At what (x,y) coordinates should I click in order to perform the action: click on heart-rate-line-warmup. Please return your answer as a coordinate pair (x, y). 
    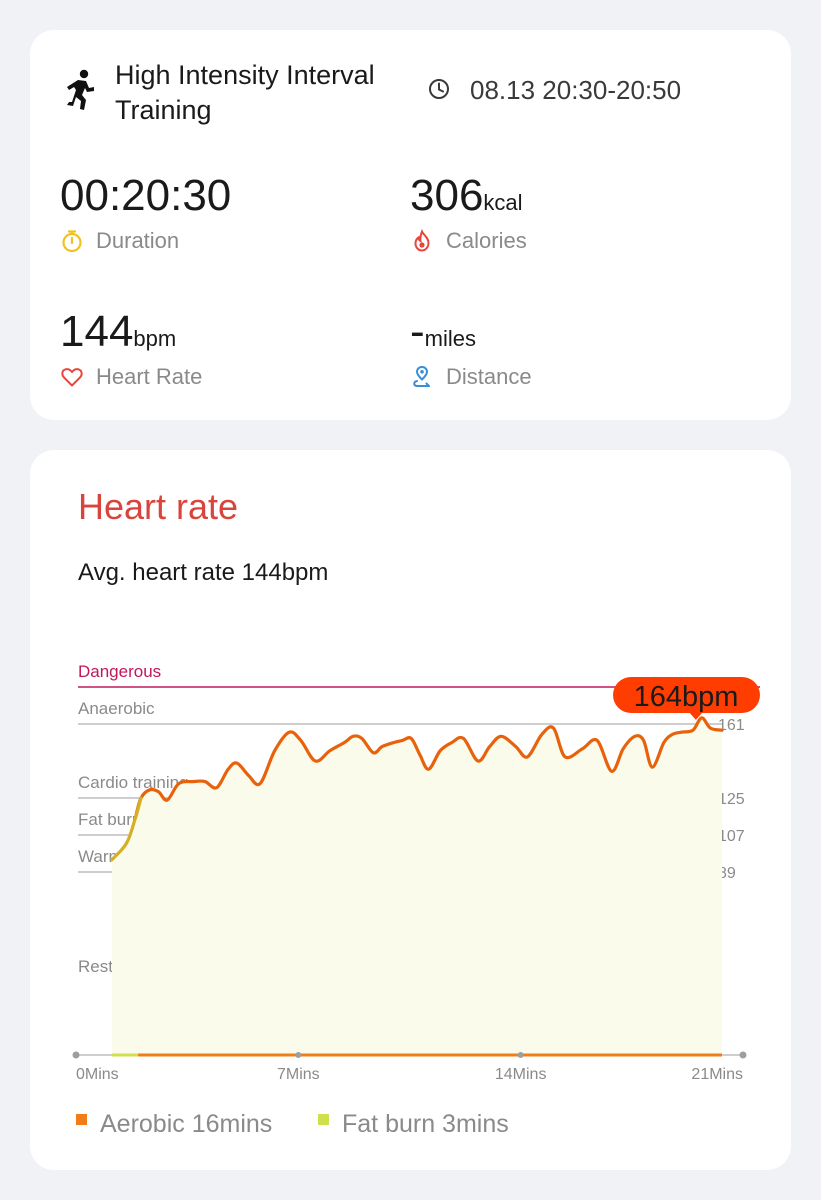
    Looking at the image, I should click on (126, 829).